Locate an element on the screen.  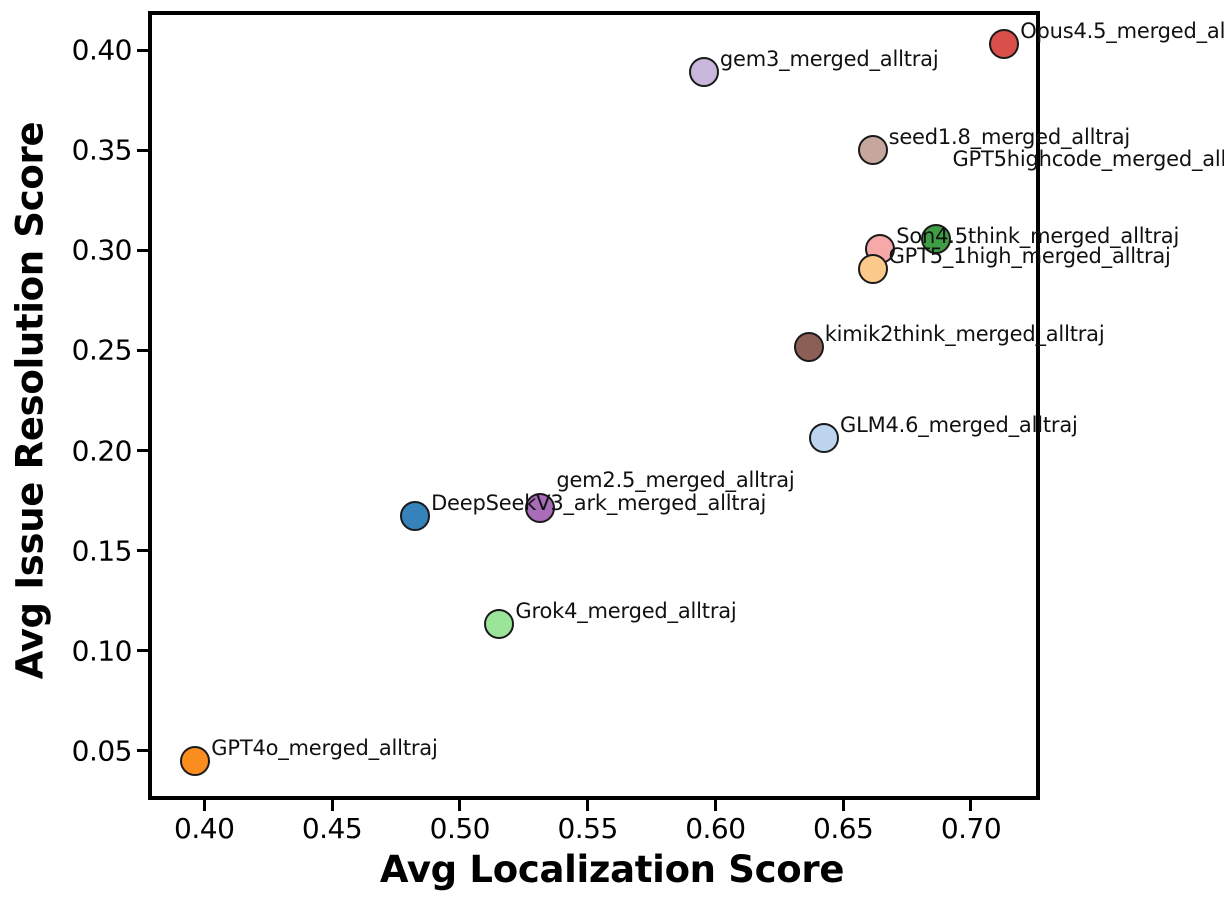
y-tick-label: 0.20 is located at coordinates (102, 451).